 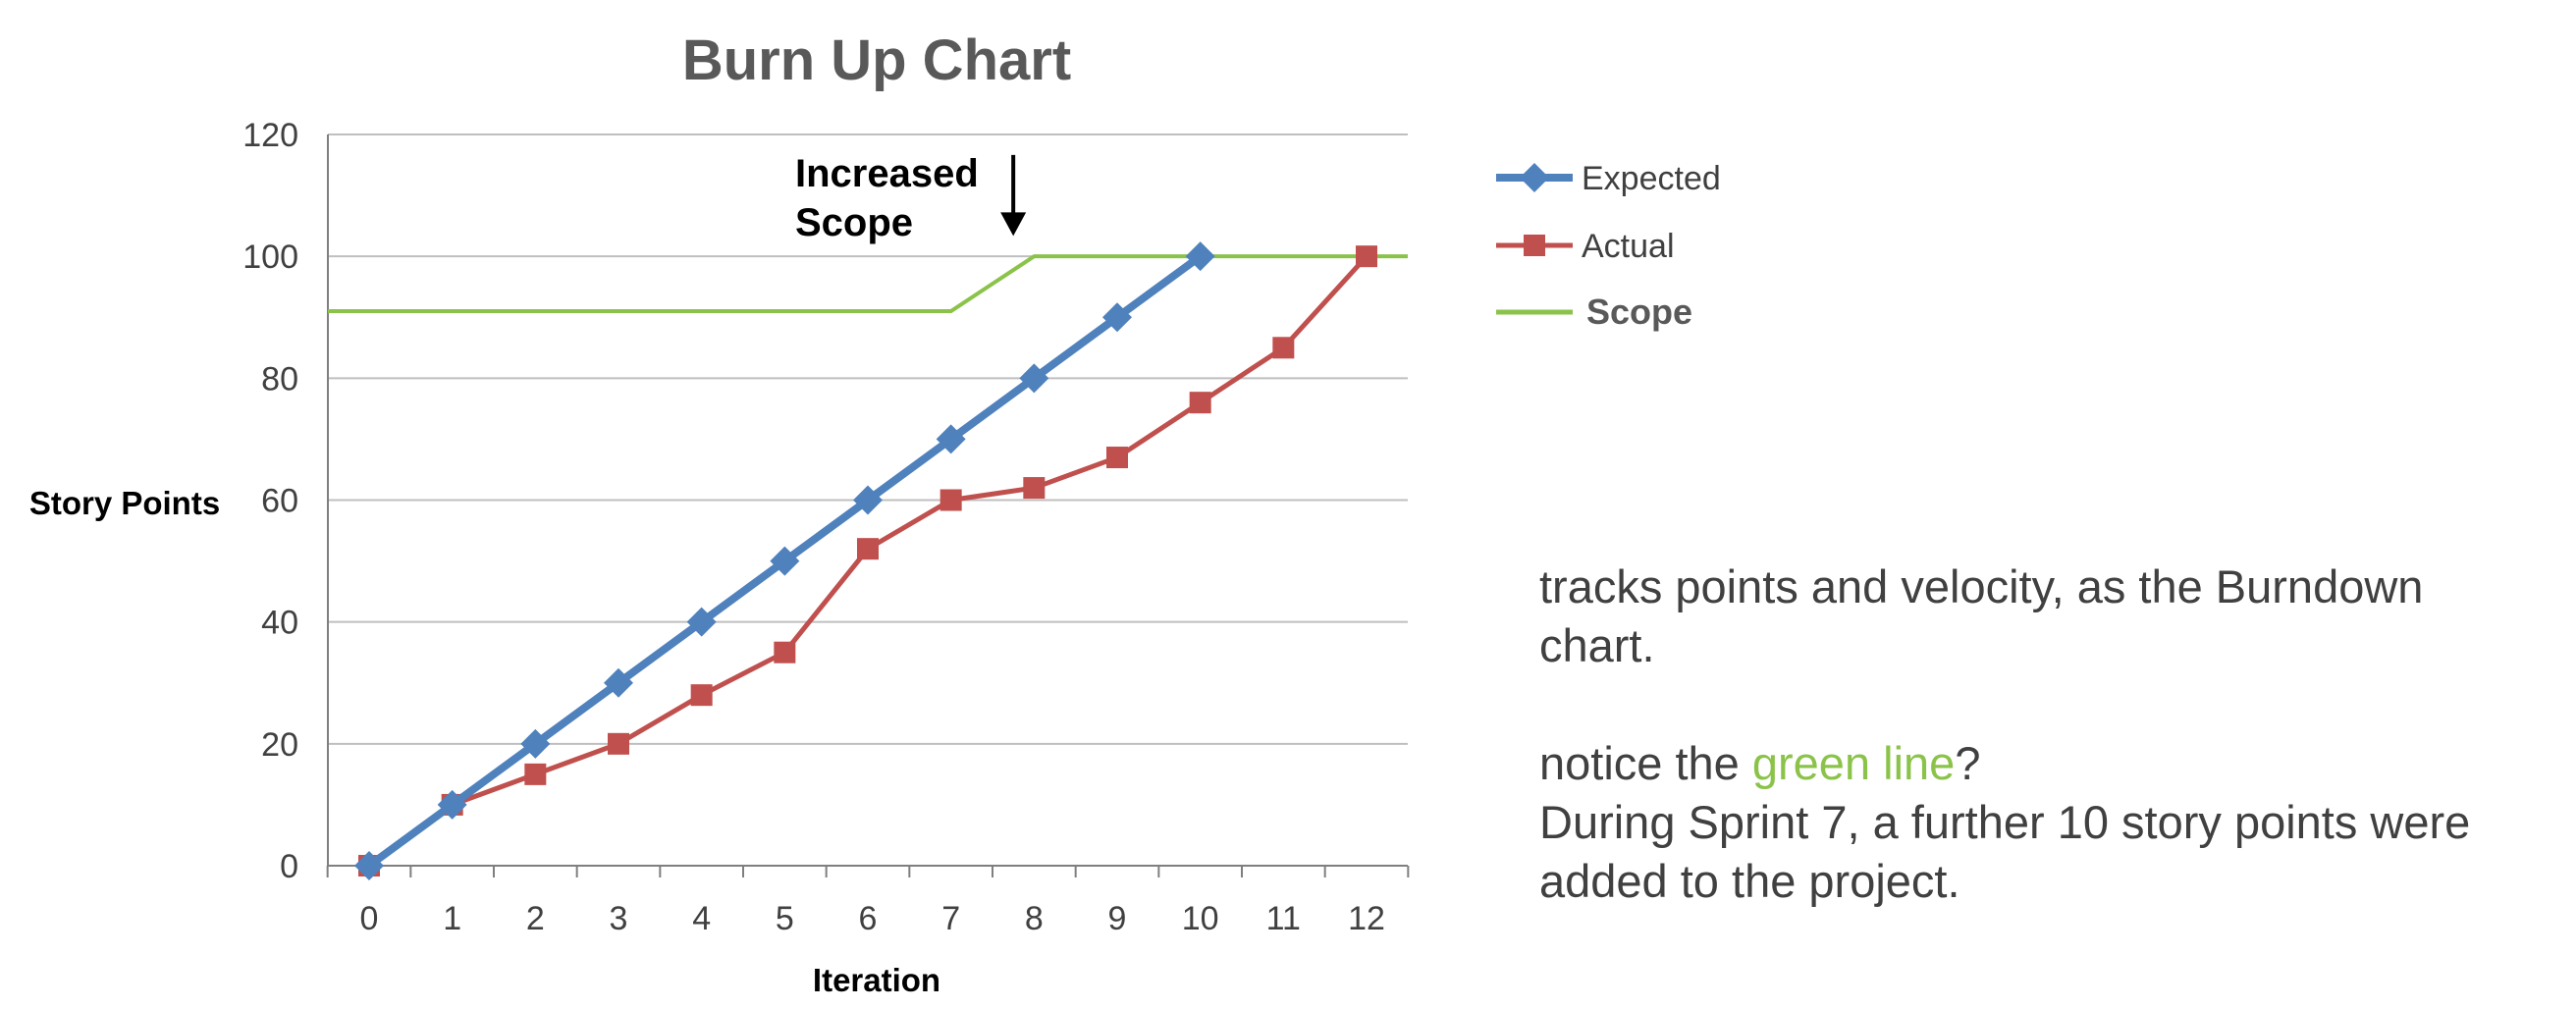 What do you see at coordinates (124, 503) in the screenshot?
I see `y-axis-label: Story Points` at bounding box center [124, 503].